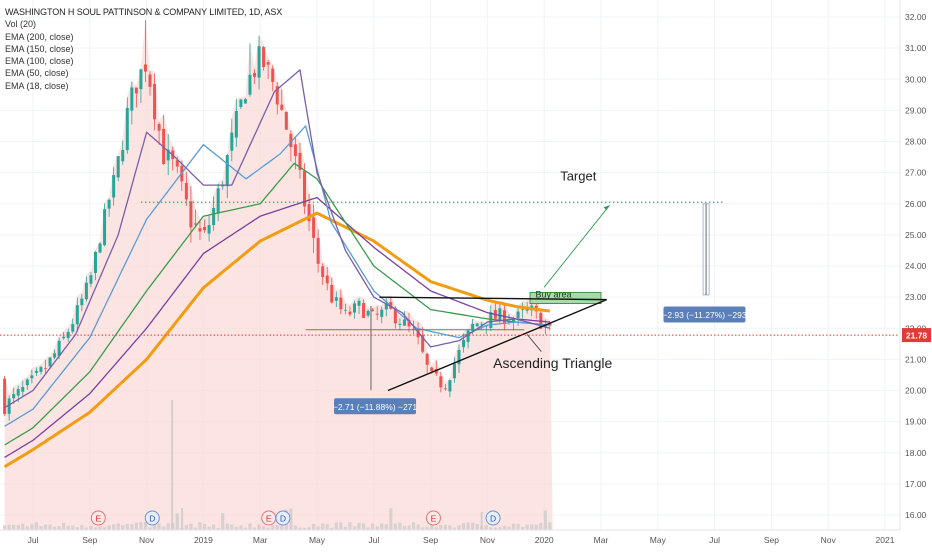  I want to click on volume-spike, so click(481, 521).